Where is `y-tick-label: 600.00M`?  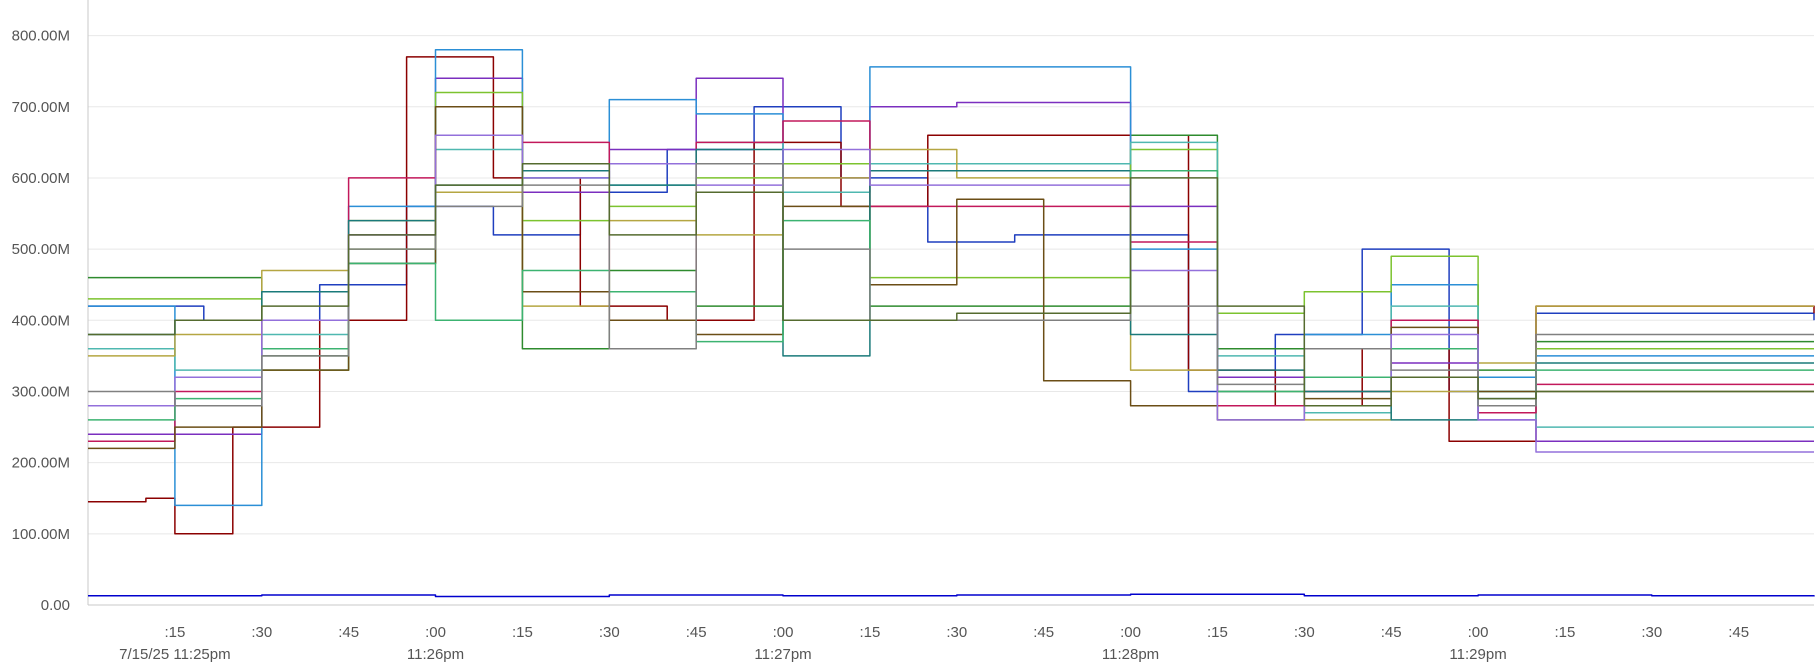
y-tick-label: 600.00M is located at coordinates (41, 178).